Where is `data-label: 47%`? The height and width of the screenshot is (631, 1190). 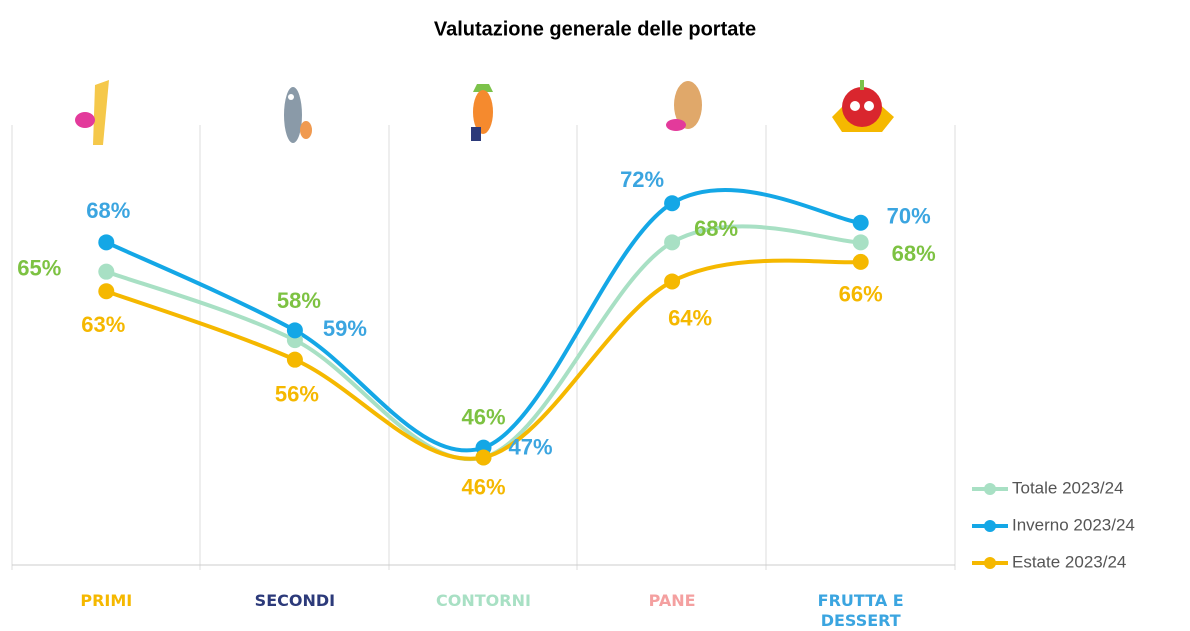
data-label: 47% is located at coordinates (530, 446).